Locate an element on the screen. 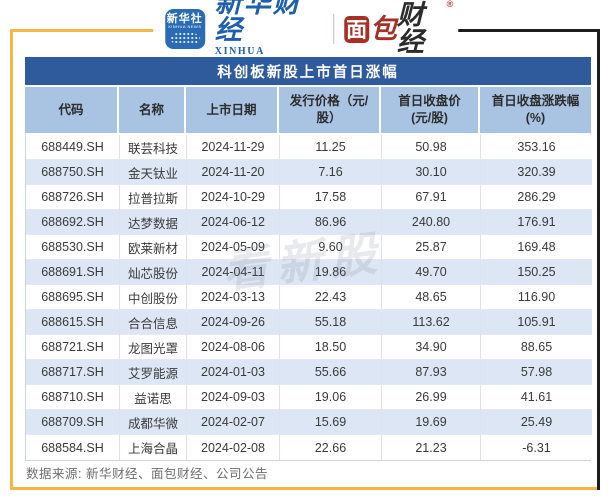  table-header-cell: 上市日期 is located at coordinates (232, 110).